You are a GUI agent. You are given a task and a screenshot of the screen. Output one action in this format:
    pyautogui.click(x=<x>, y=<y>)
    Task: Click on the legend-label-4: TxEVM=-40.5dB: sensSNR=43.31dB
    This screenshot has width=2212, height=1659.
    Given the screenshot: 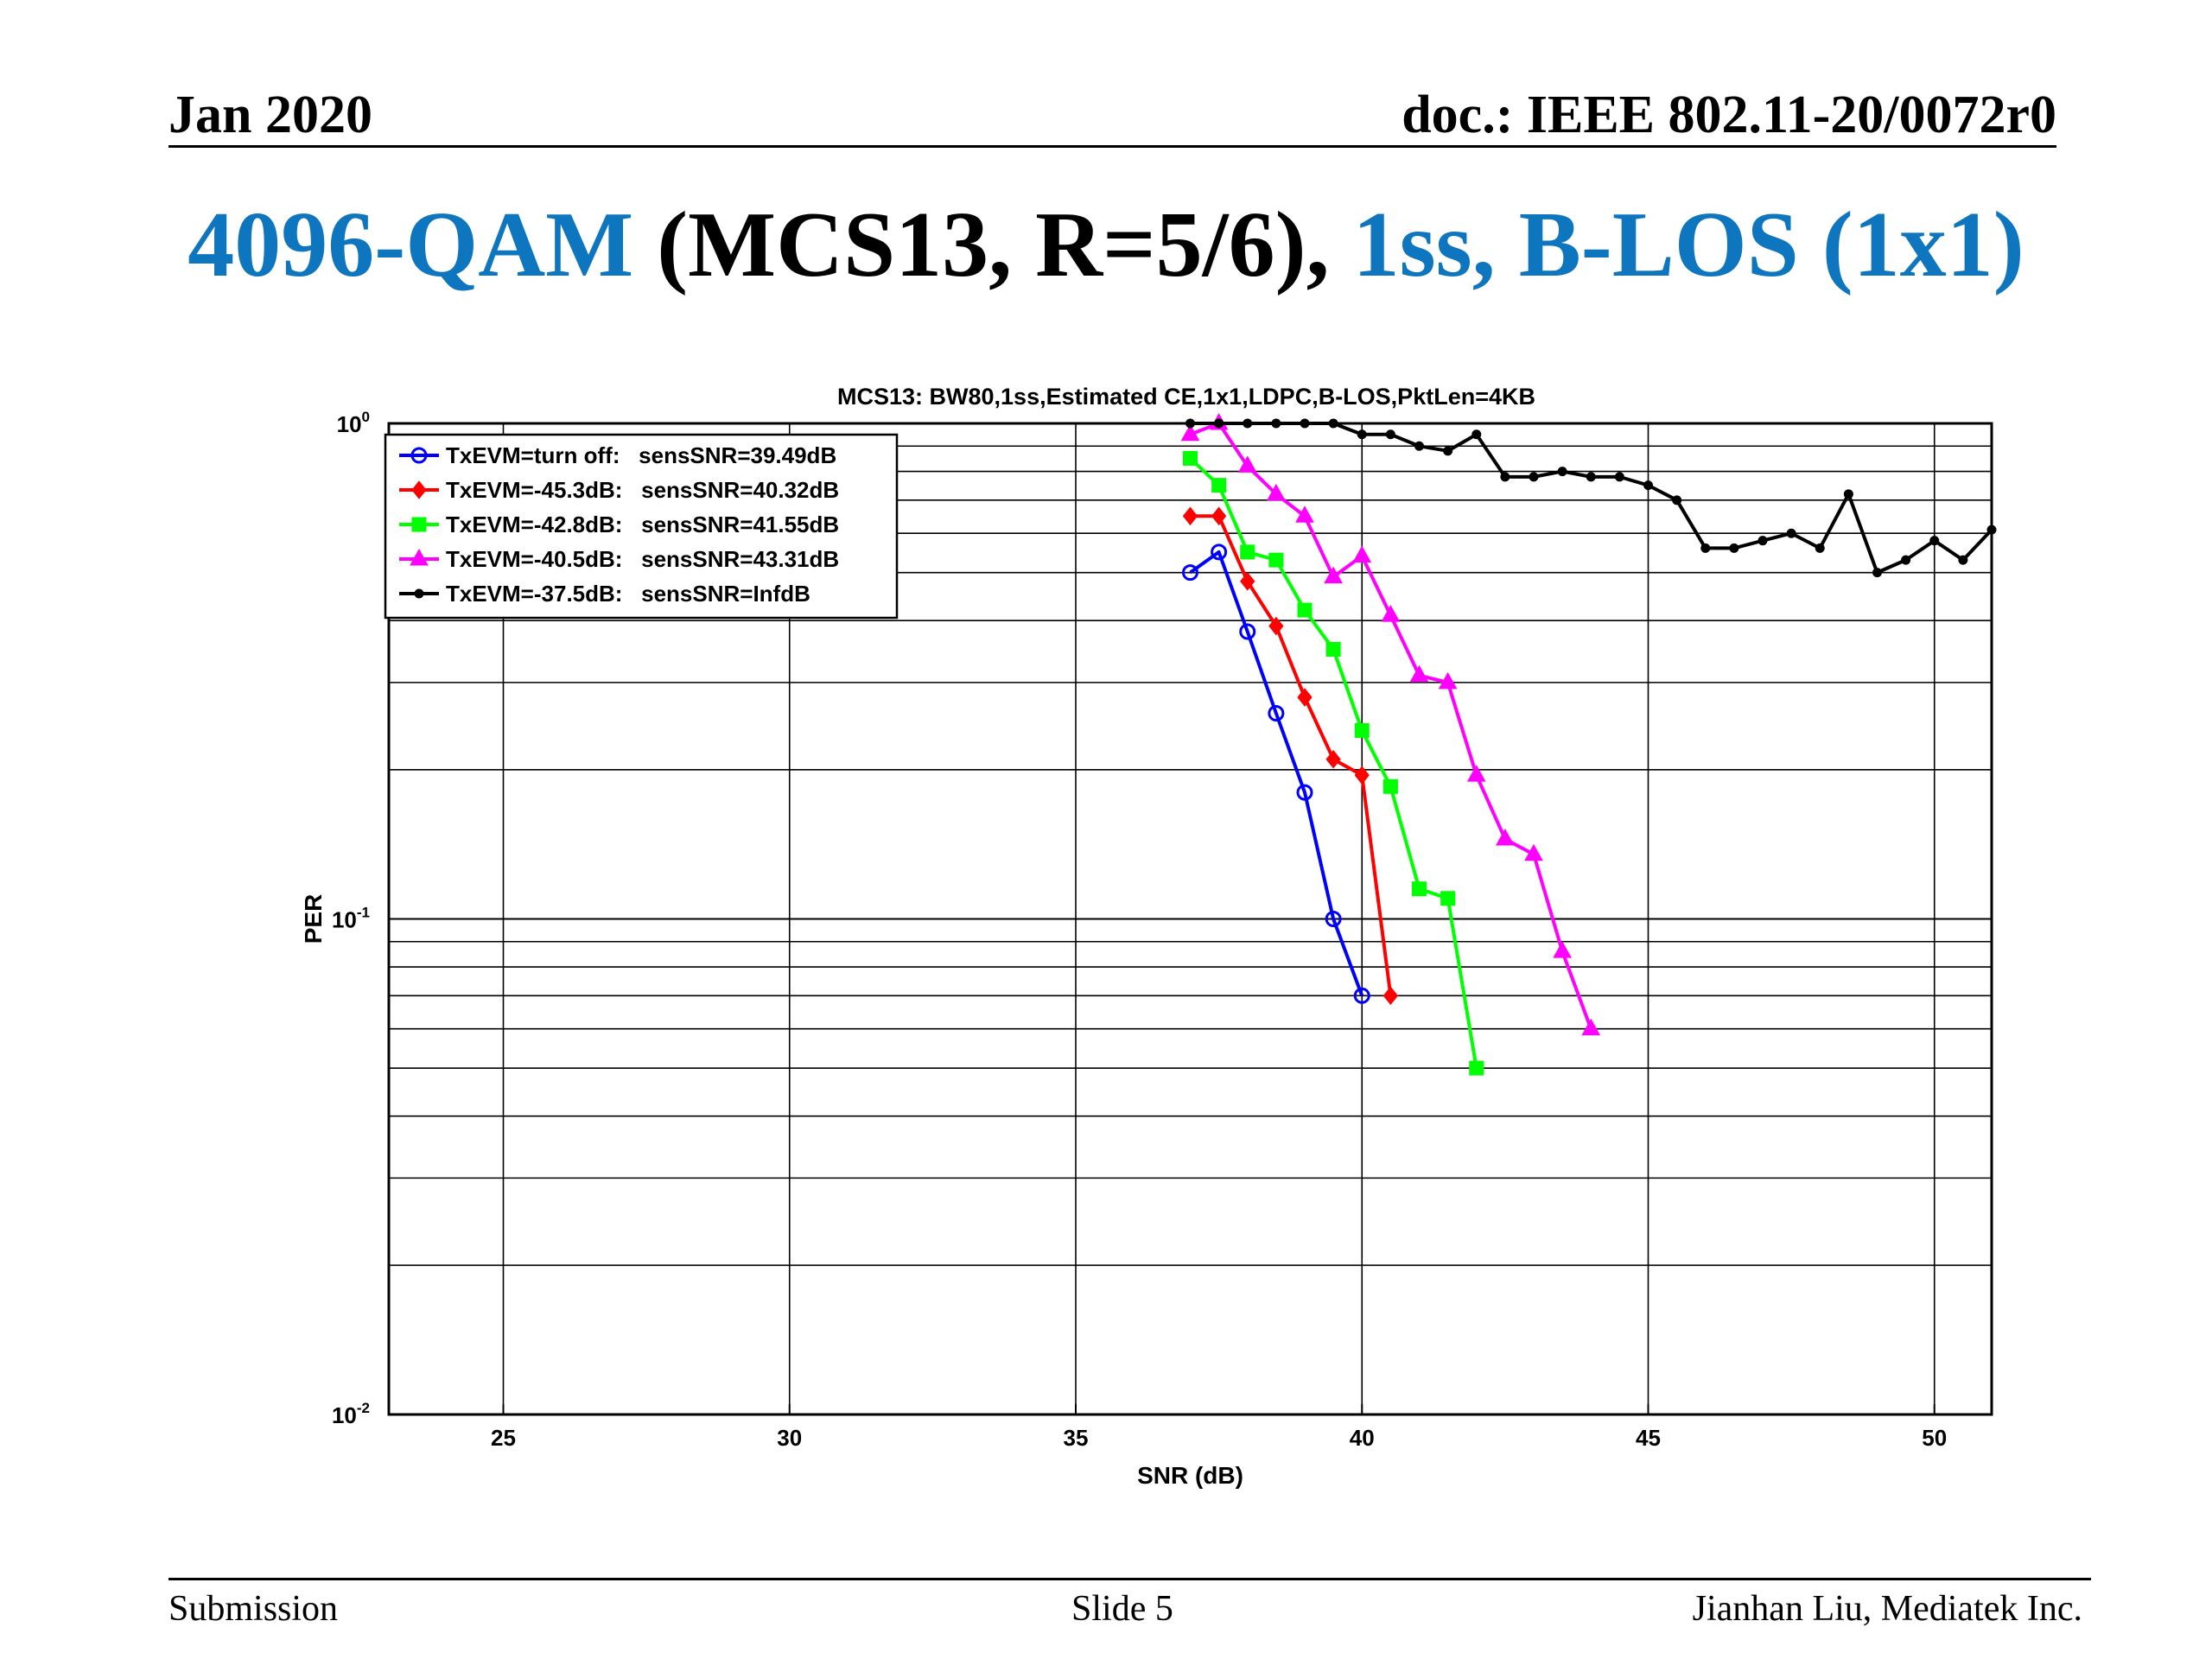 What is the action you would take?
    pyautogui.click(x=642, y=559)
    